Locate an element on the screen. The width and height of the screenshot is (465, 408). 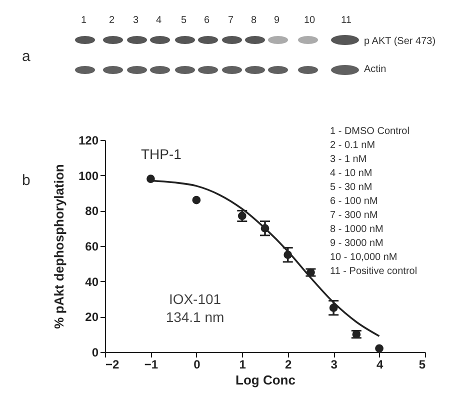
text: 6 is located at coordinates (207, 20).